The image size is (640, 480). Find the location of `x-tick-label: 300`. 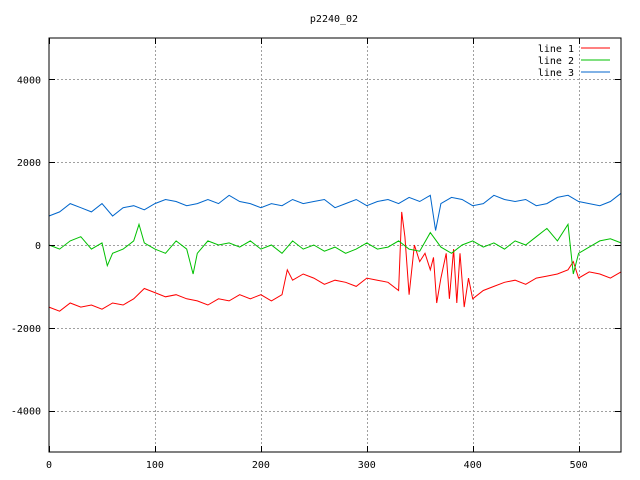

x-tick-label: 300 is located at coordinates (367, 465).